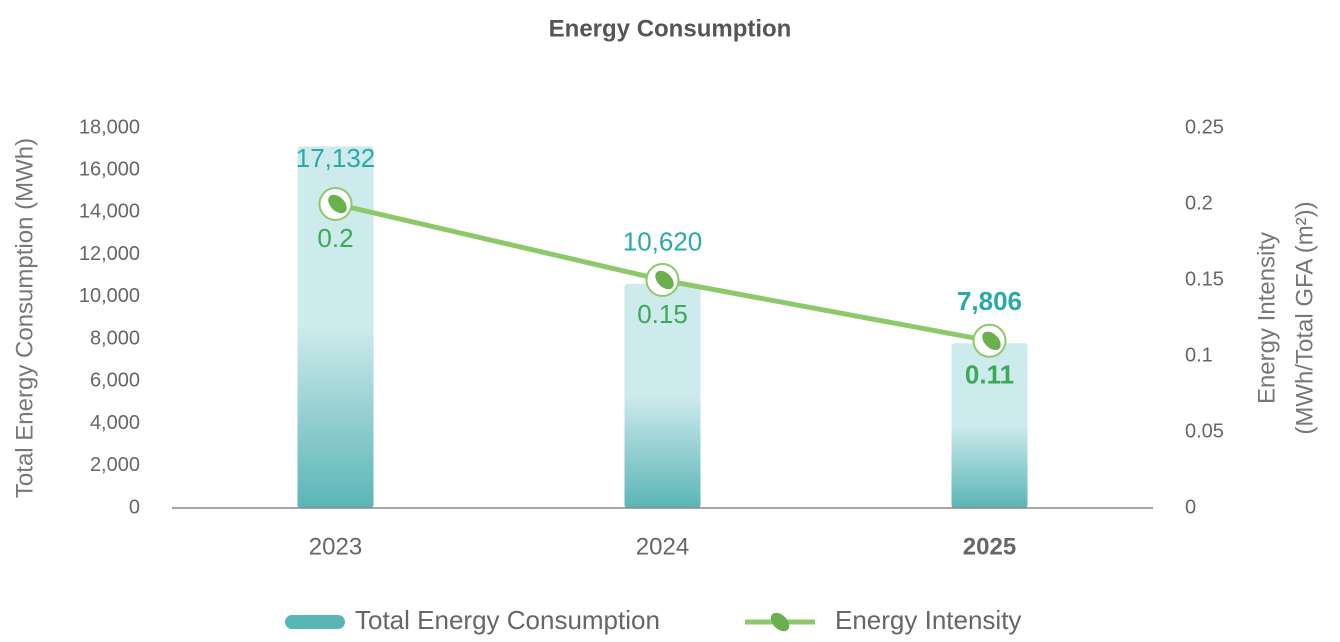 This screenshot has height=642, width=1340. Describe the element at coordinates (24, 318) in the screenshot. I see `y-axis-title: Total Energy Consumption (MWh)` at that location.